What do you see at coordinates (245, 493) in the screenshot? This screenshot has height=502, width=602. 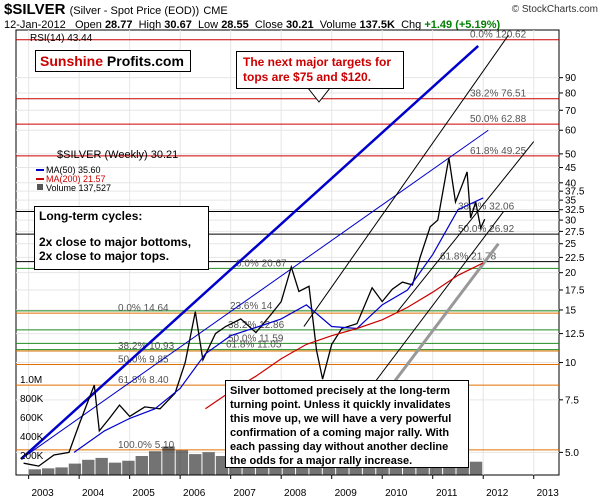 I see `x-tick-label: 2007` at bounding box center [245, 493].